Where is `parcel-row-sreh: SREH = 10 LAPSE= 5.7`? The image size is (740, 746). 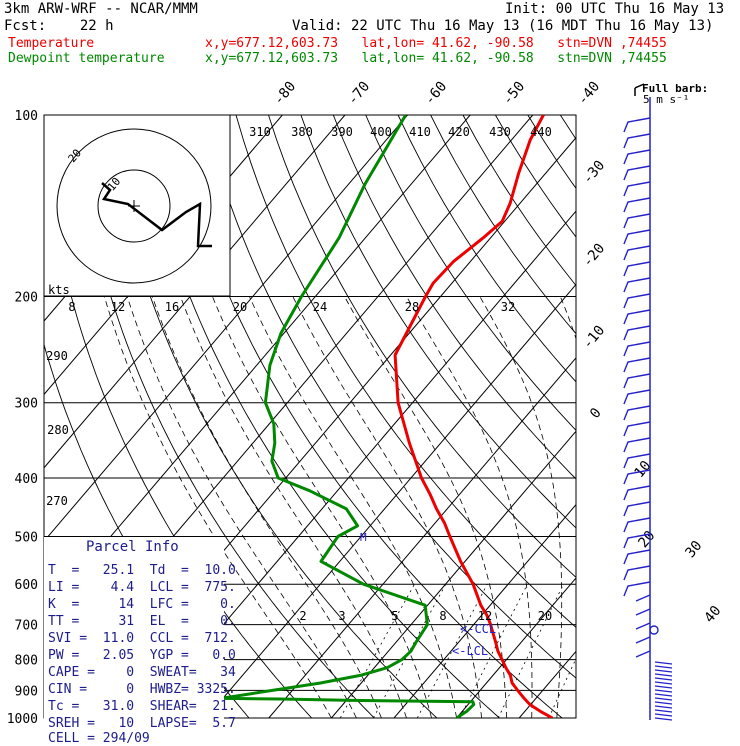
parcel-row-sreh: SREH = 10 LAPSE= 5.7 is located at coordinates (142, 723).